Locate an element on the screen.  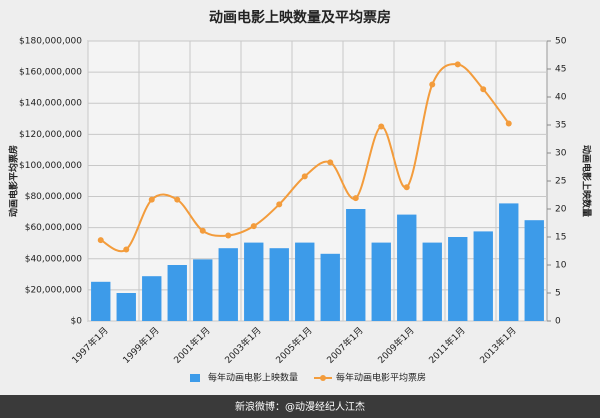
y-tick-label: $160,000,000 is located at coordinates (50, 73).